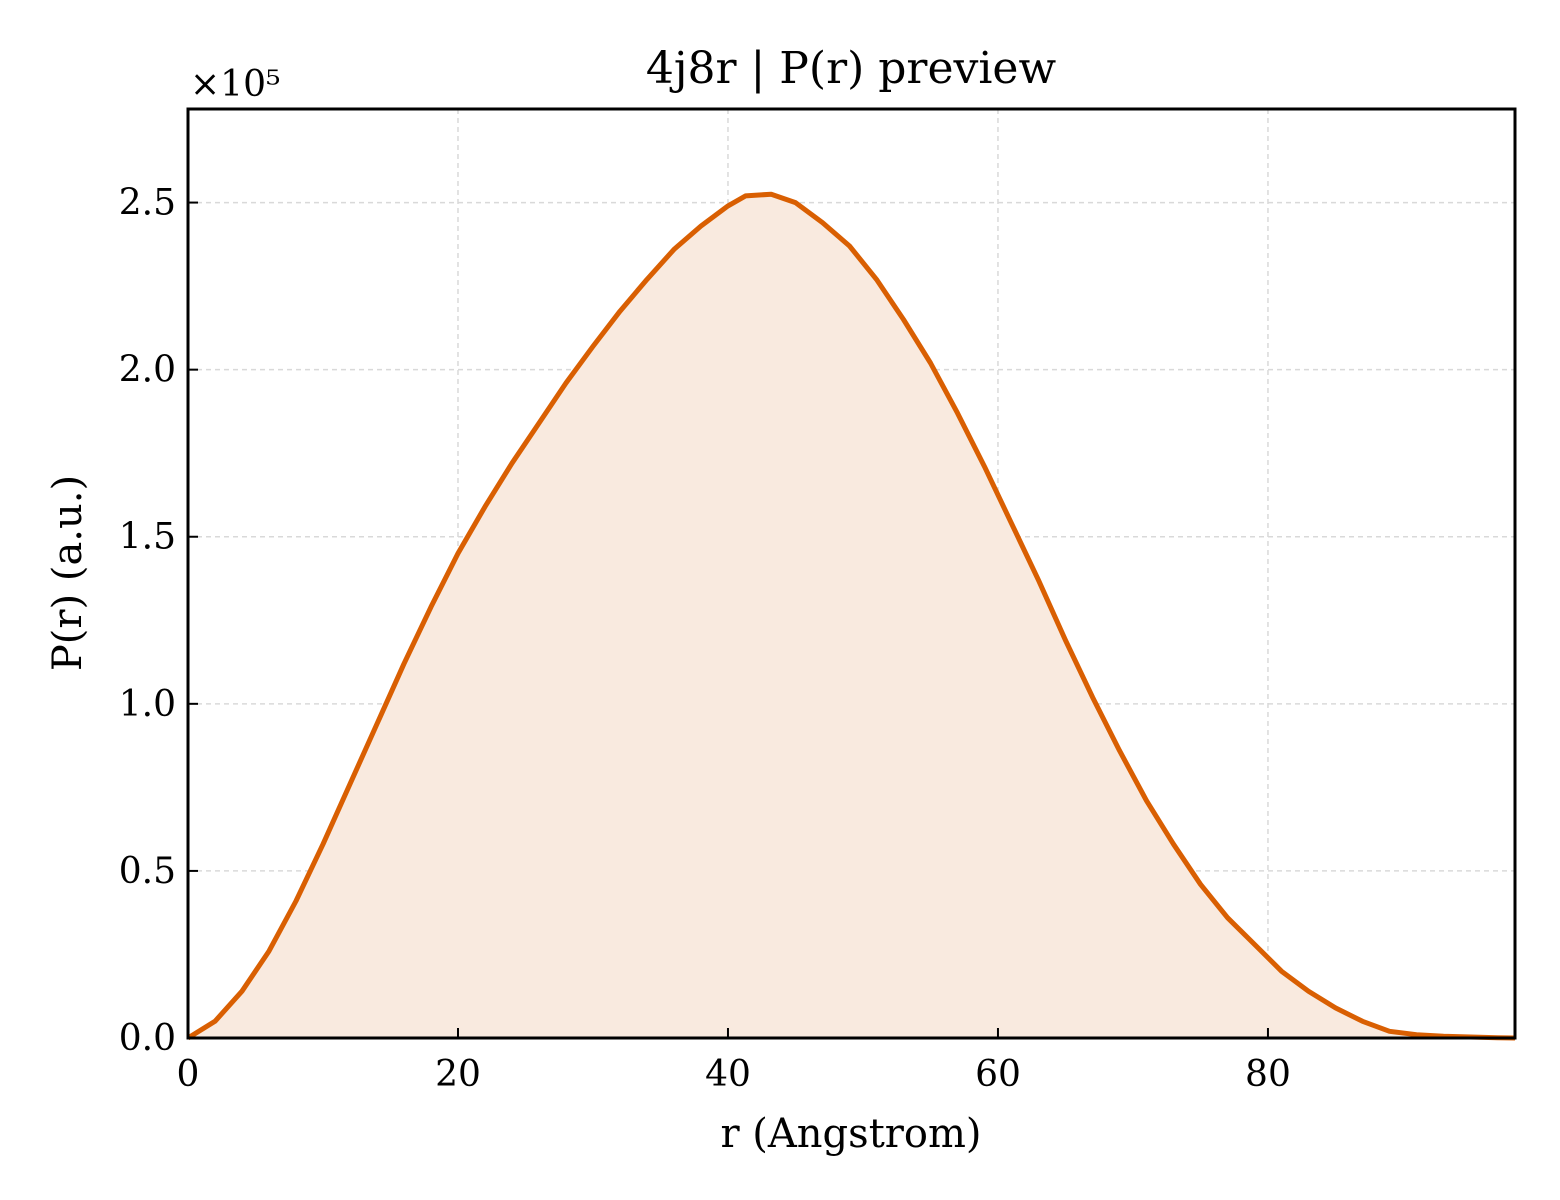 The image size is (1560, 1200). Describe the element at coordinates (68, 573) in the screenshot. I see `y-axis-label: P(r) (a.u.)` at that location.